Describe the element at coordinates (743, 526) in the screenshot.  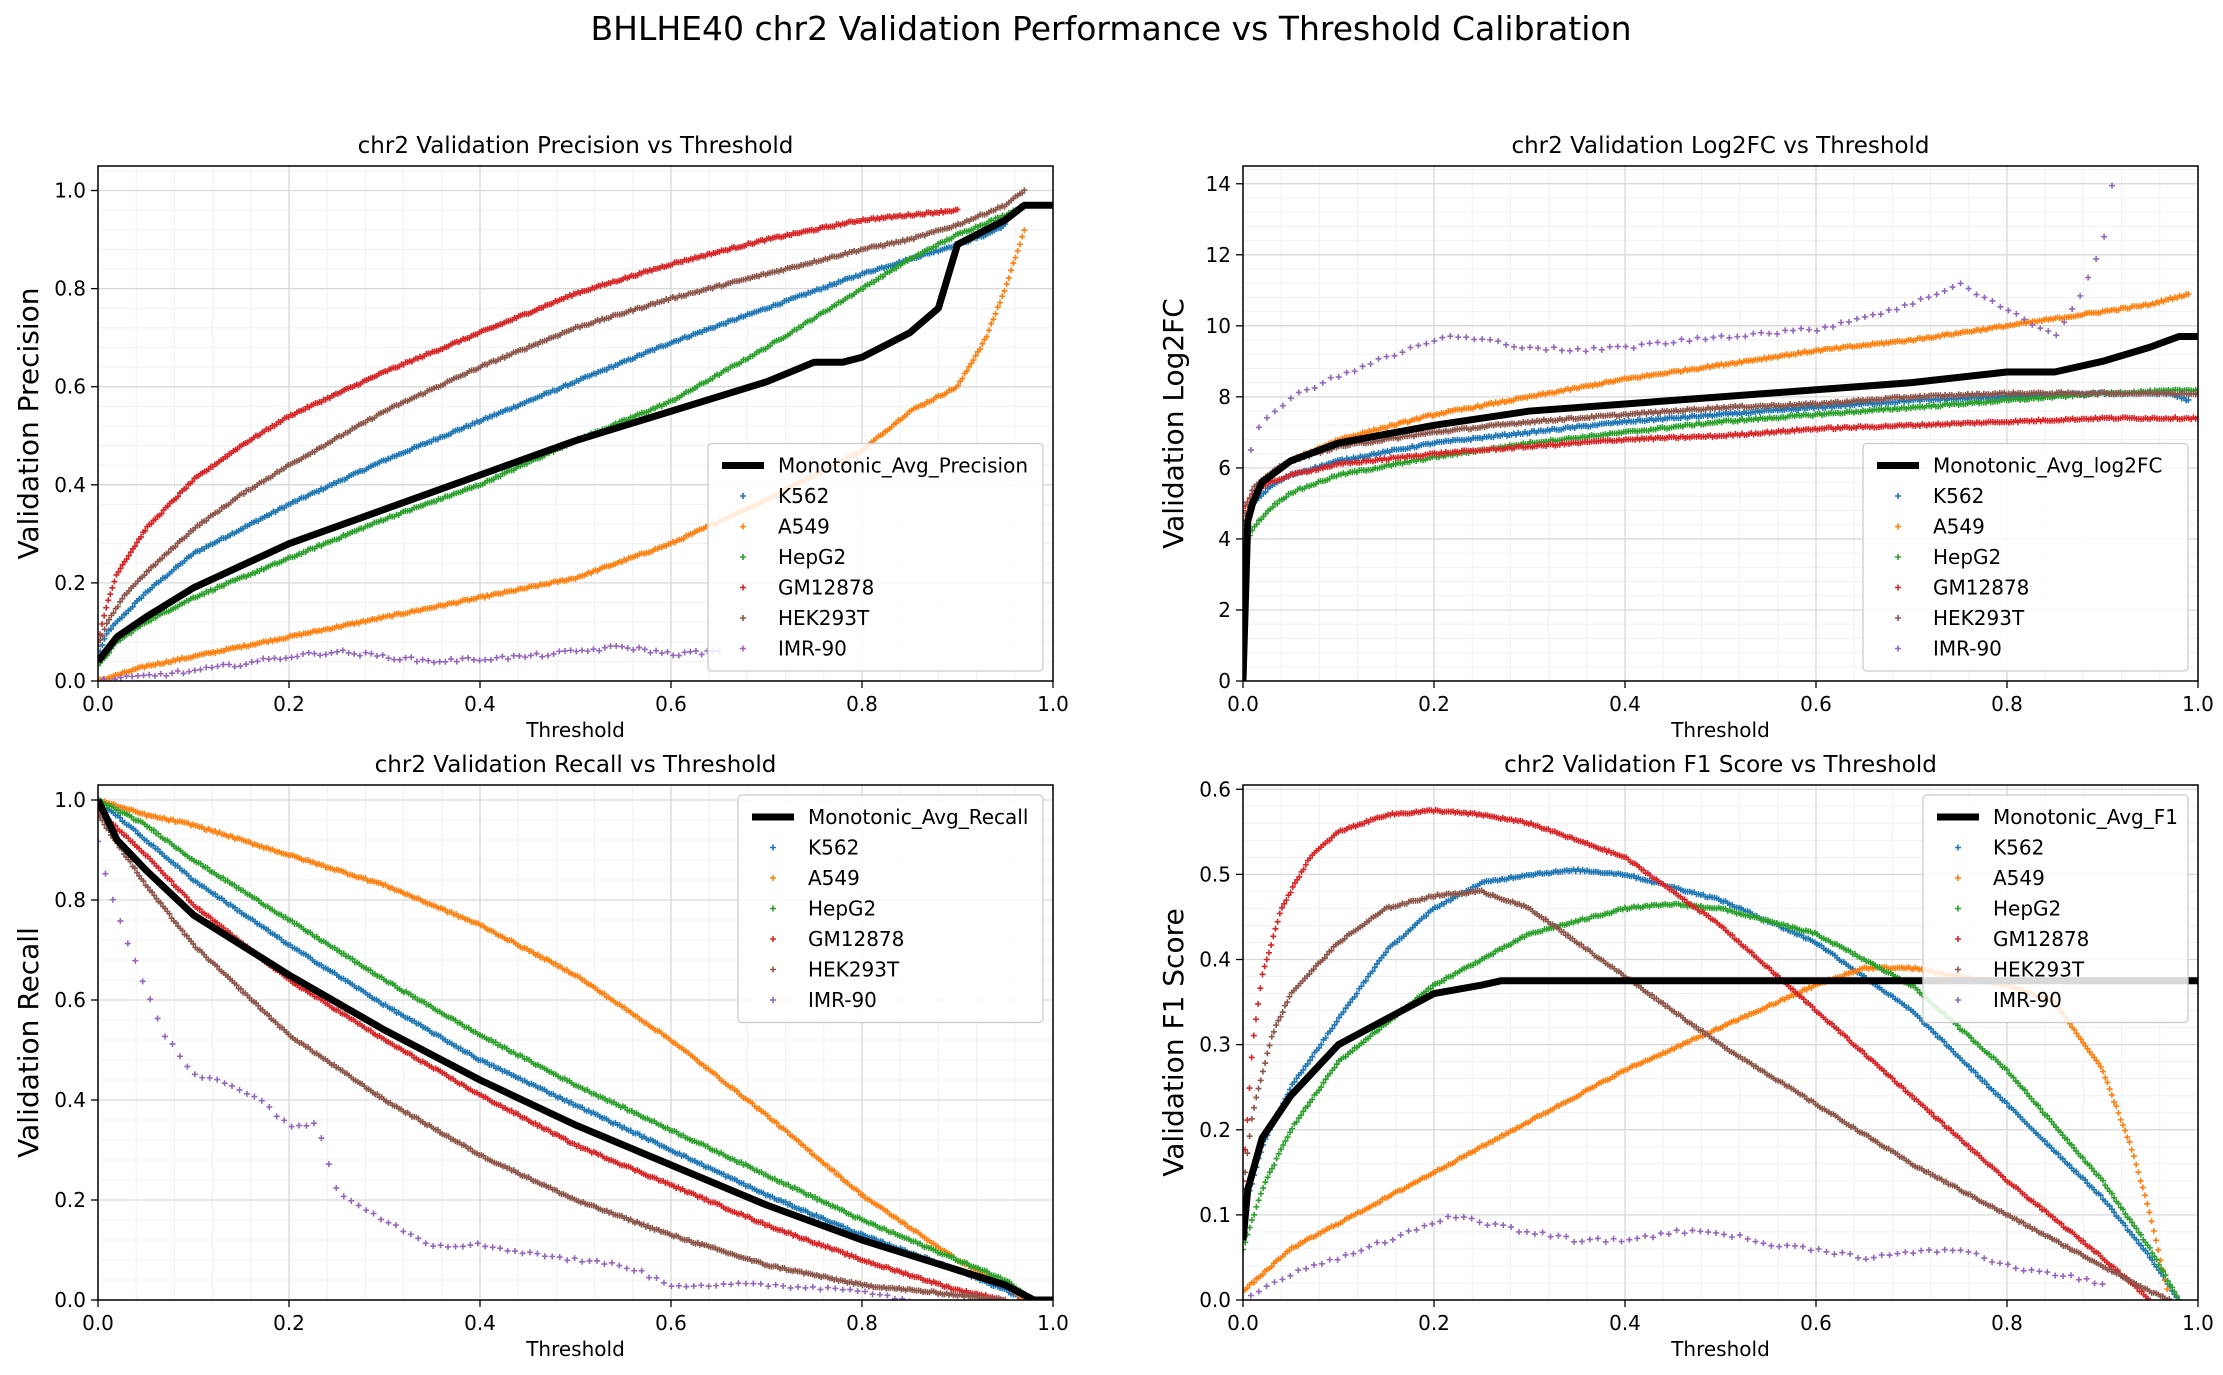
I see `legend-swatch-A549` at that location.